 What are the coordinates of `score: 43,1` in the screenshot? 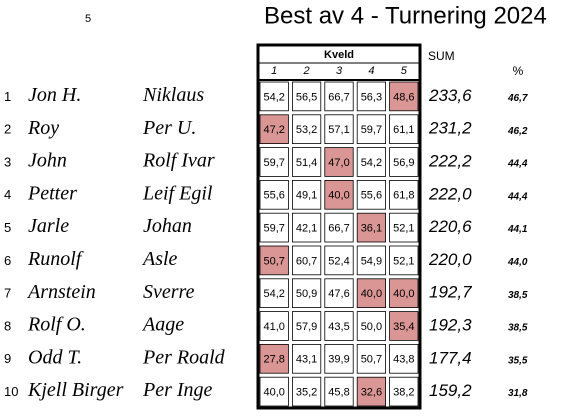 It's located at (306, 360).